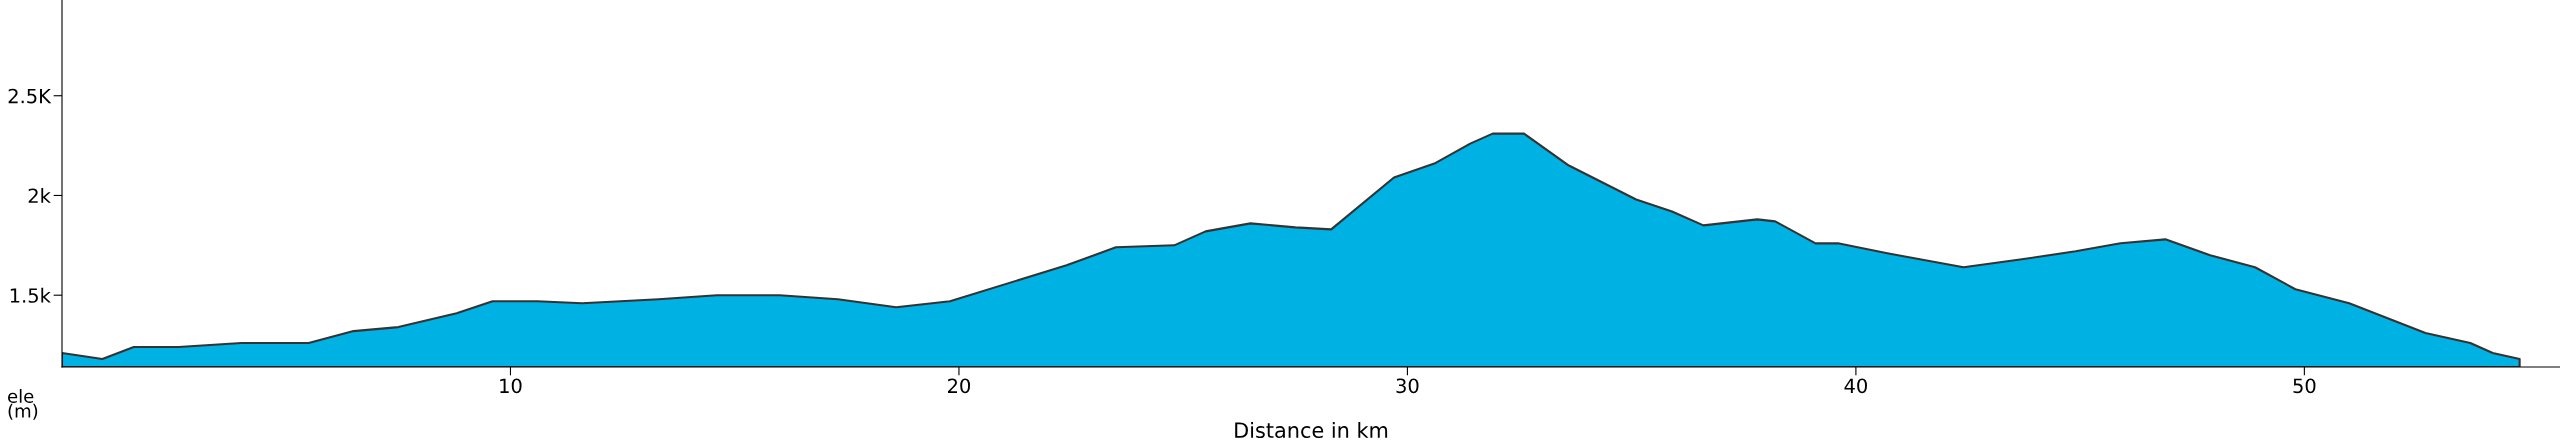 The height and width of the screenshot is (444, 2560). Describe the element at coordinates (30, 96) in the screenshot. I see `y-tick-label: 2.5K` at that location.